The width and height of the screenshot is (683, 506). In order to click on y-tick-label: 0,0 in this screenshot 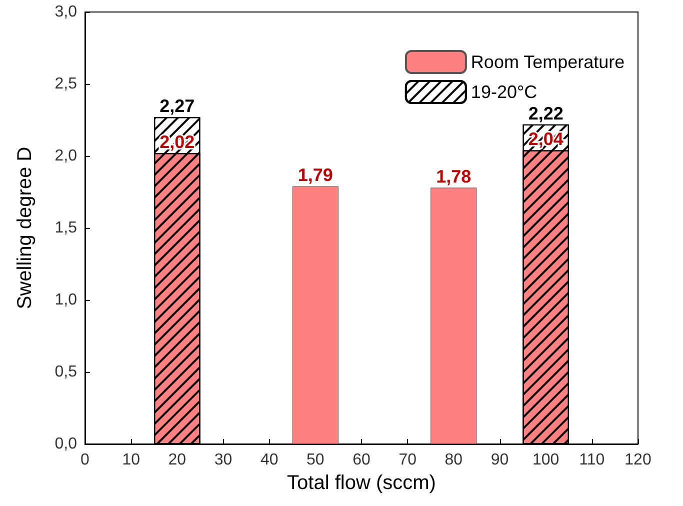, I will do `click(66, 444)`.